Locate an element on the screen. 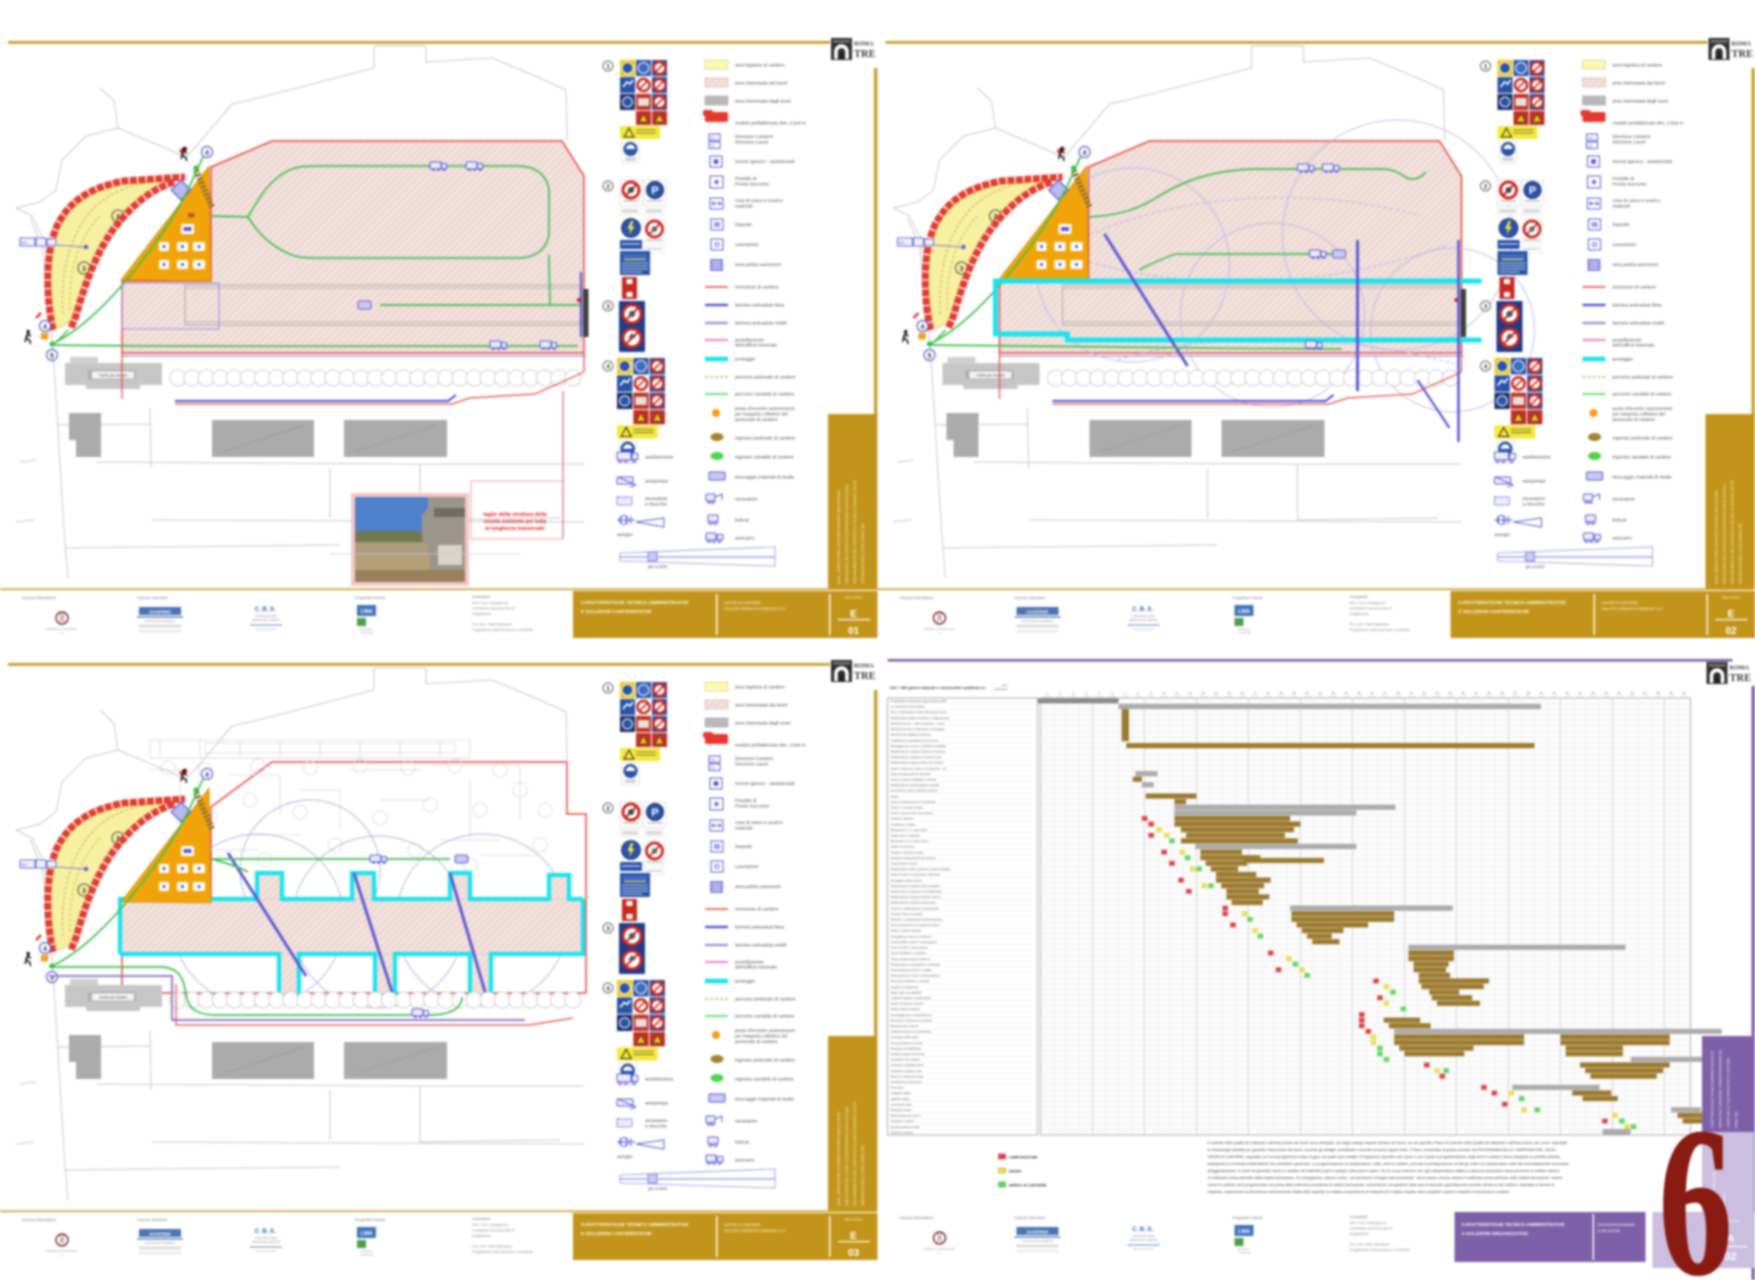 The height and width of the screenshot is (1280, 1755). svg-text:Controsoffitti e opere in cart: Controsoffitti e opere in cartongesso is located at coordinates (914, 942).